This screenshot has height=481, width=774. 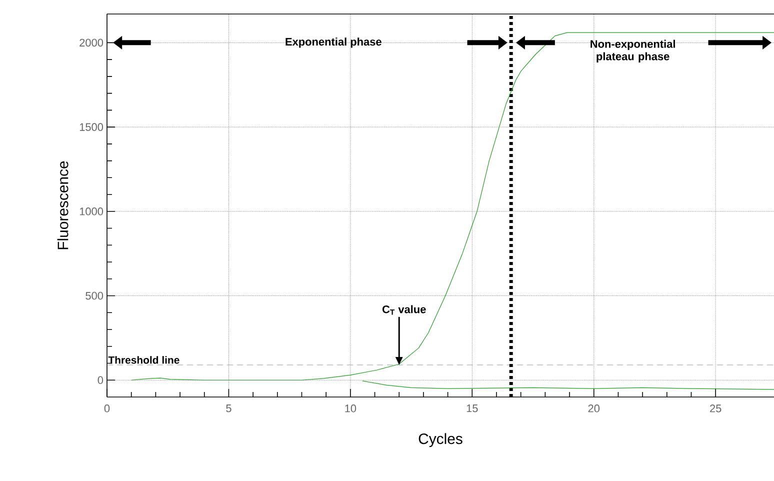 I want to click on x-tick-label: 0, so click(x=107, y=408).